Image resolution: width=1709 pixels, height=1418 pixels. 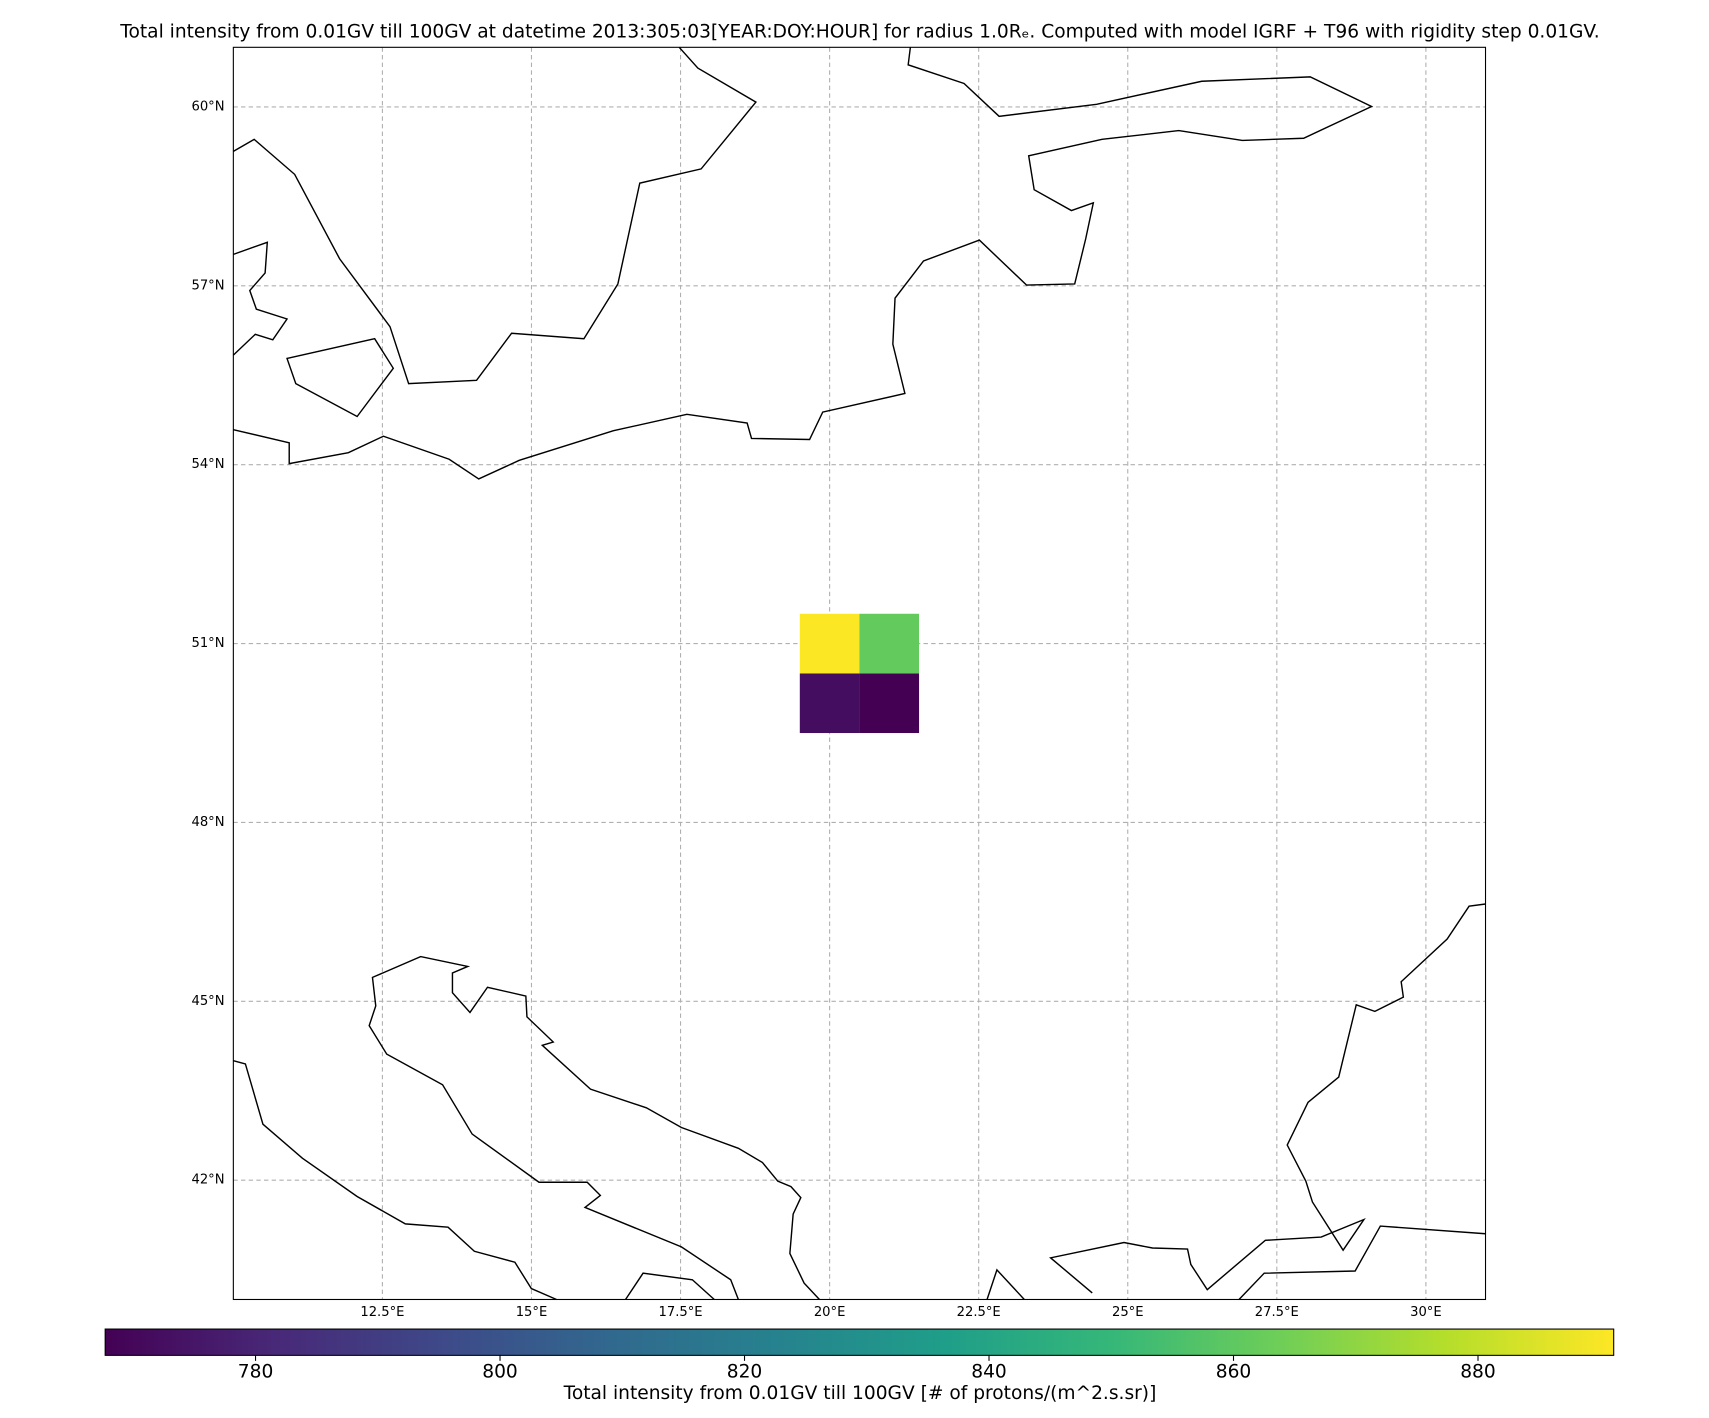 What do you see at coordinates (989, 1371) in the screenshot?
I see `colorbar-tick-label: 840` at bounding box center [989, 1371].